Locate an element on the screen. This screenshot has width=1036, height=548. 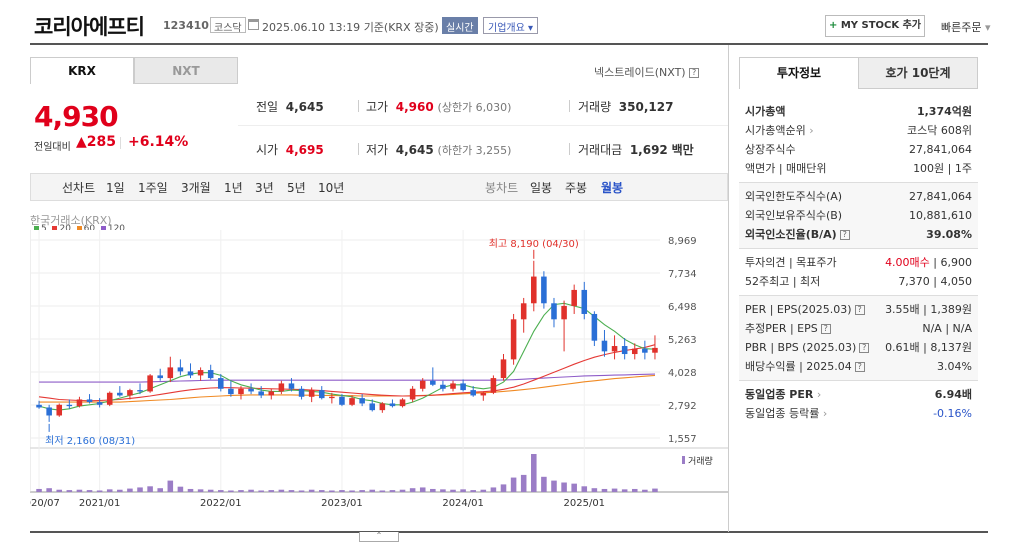
header-divider is located at coordinates (509, 44).